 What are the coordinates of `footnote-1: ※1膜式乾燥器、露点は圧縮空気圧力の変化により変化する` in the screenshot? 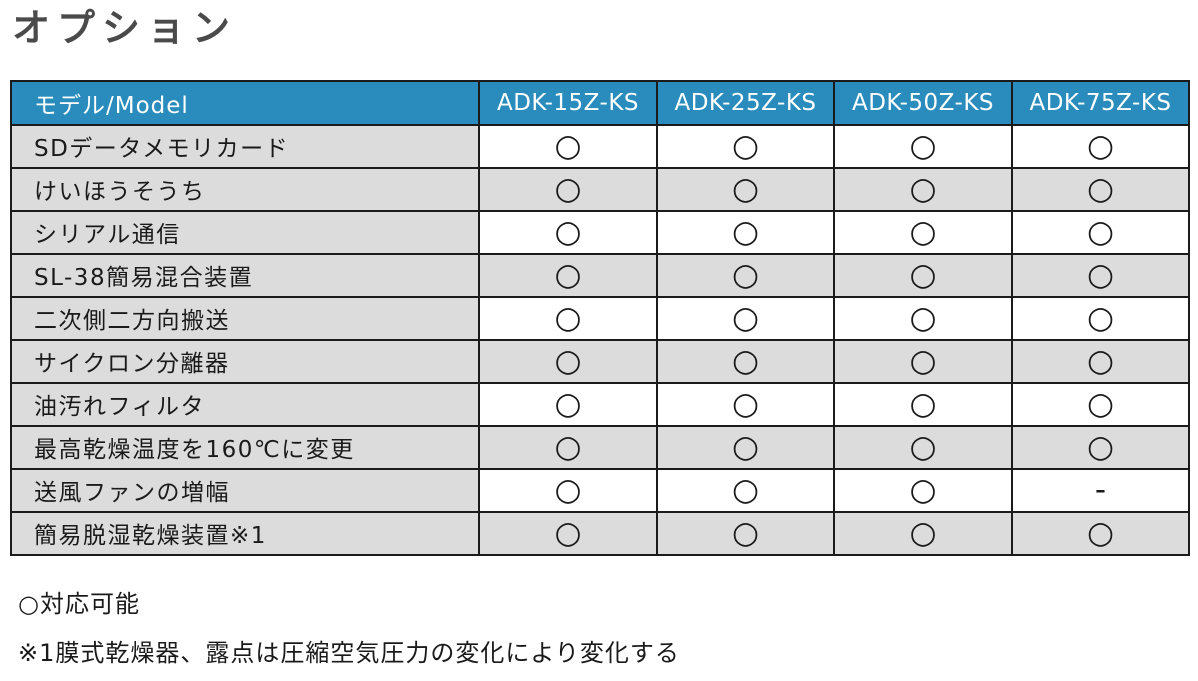 It's located at (349, 652).